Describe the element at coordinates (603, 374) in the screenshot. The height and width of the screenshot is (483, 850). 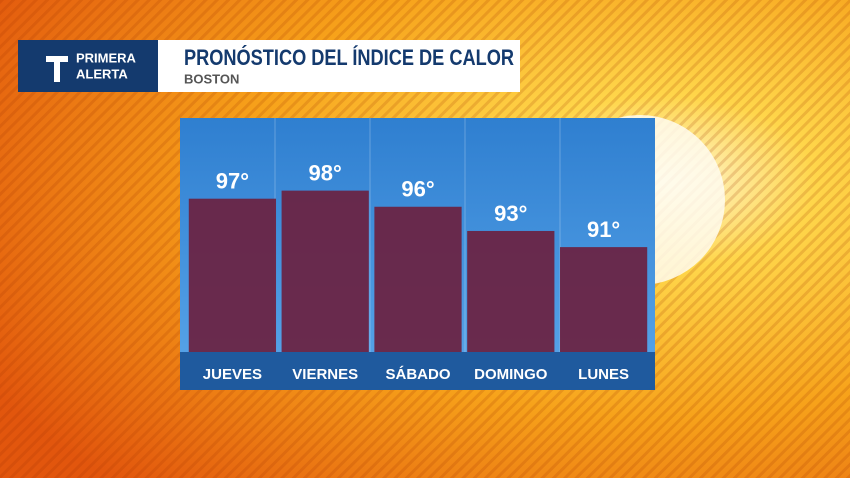
I see `x-tick-label: LUNES` at that location.